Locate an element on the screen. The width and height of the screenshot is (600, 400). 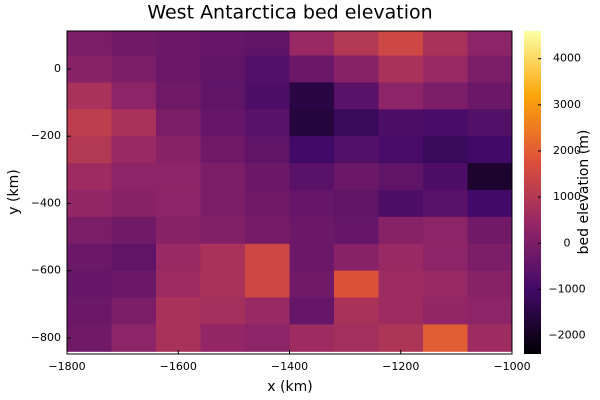
x-axis-label: x (km) is located at coordinates (289, 387).